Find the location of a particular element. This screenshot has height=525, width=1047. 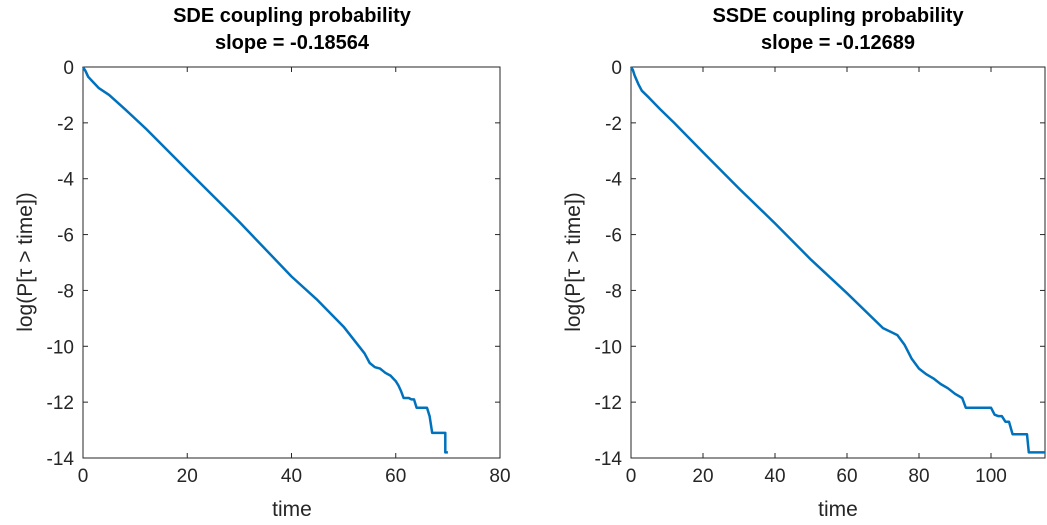

chart-right-ytick-label: -6 is located at coordinates (613, 236).